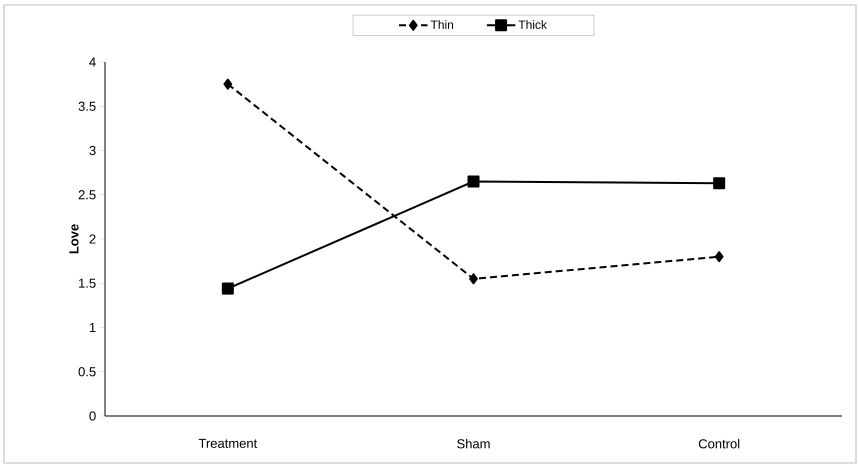 The width and height of the screenshot is (858, 467). Describe the element at coordinates (87, 283) in the screenshot. I see `y-tick-label: 1.5` at that location.